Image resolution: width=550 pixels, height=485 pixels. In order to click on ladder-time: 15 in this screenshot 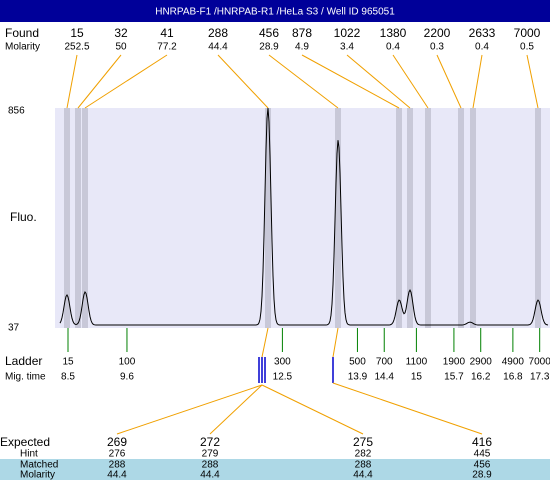, I will do `click(417, 377)`.